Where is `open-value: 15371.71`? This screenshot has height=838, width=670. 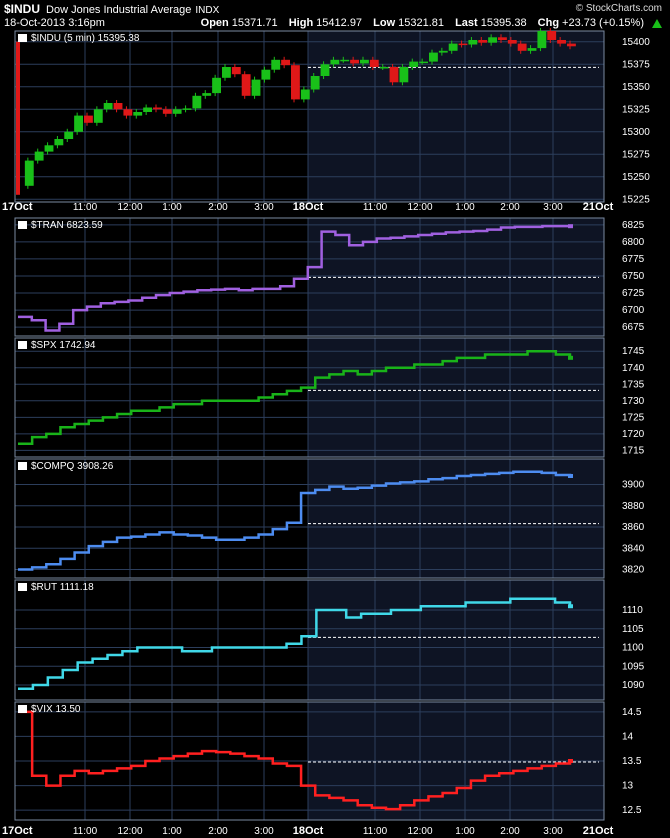
open-value: 15371.71 is located at coordinates (254, 23).